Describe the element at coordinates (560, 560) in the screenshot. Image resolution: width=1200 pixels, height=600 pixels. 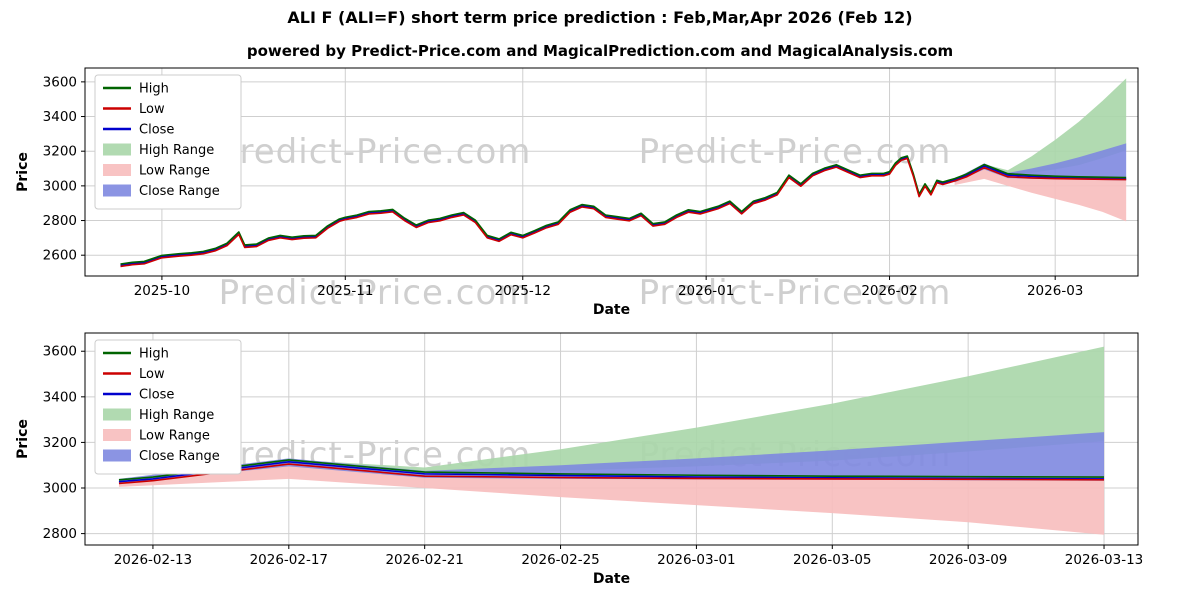
I see `x-tick-label: 2026-02-25` at that location.